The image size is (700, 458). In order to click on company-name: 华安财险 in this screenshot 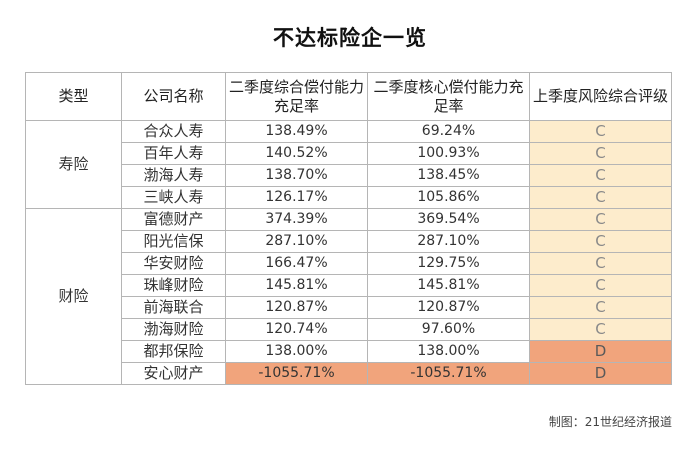, I will do `click(173, 263)`.